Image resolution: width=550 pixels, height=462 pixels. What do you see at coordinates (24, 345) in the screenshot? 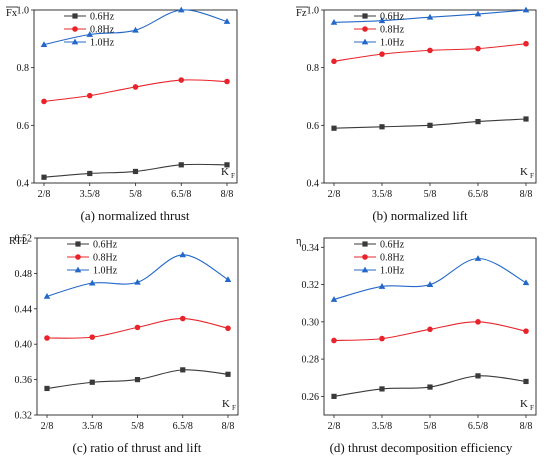
I see `y-tick-label: 0.40` at bounding box center [24, 345].